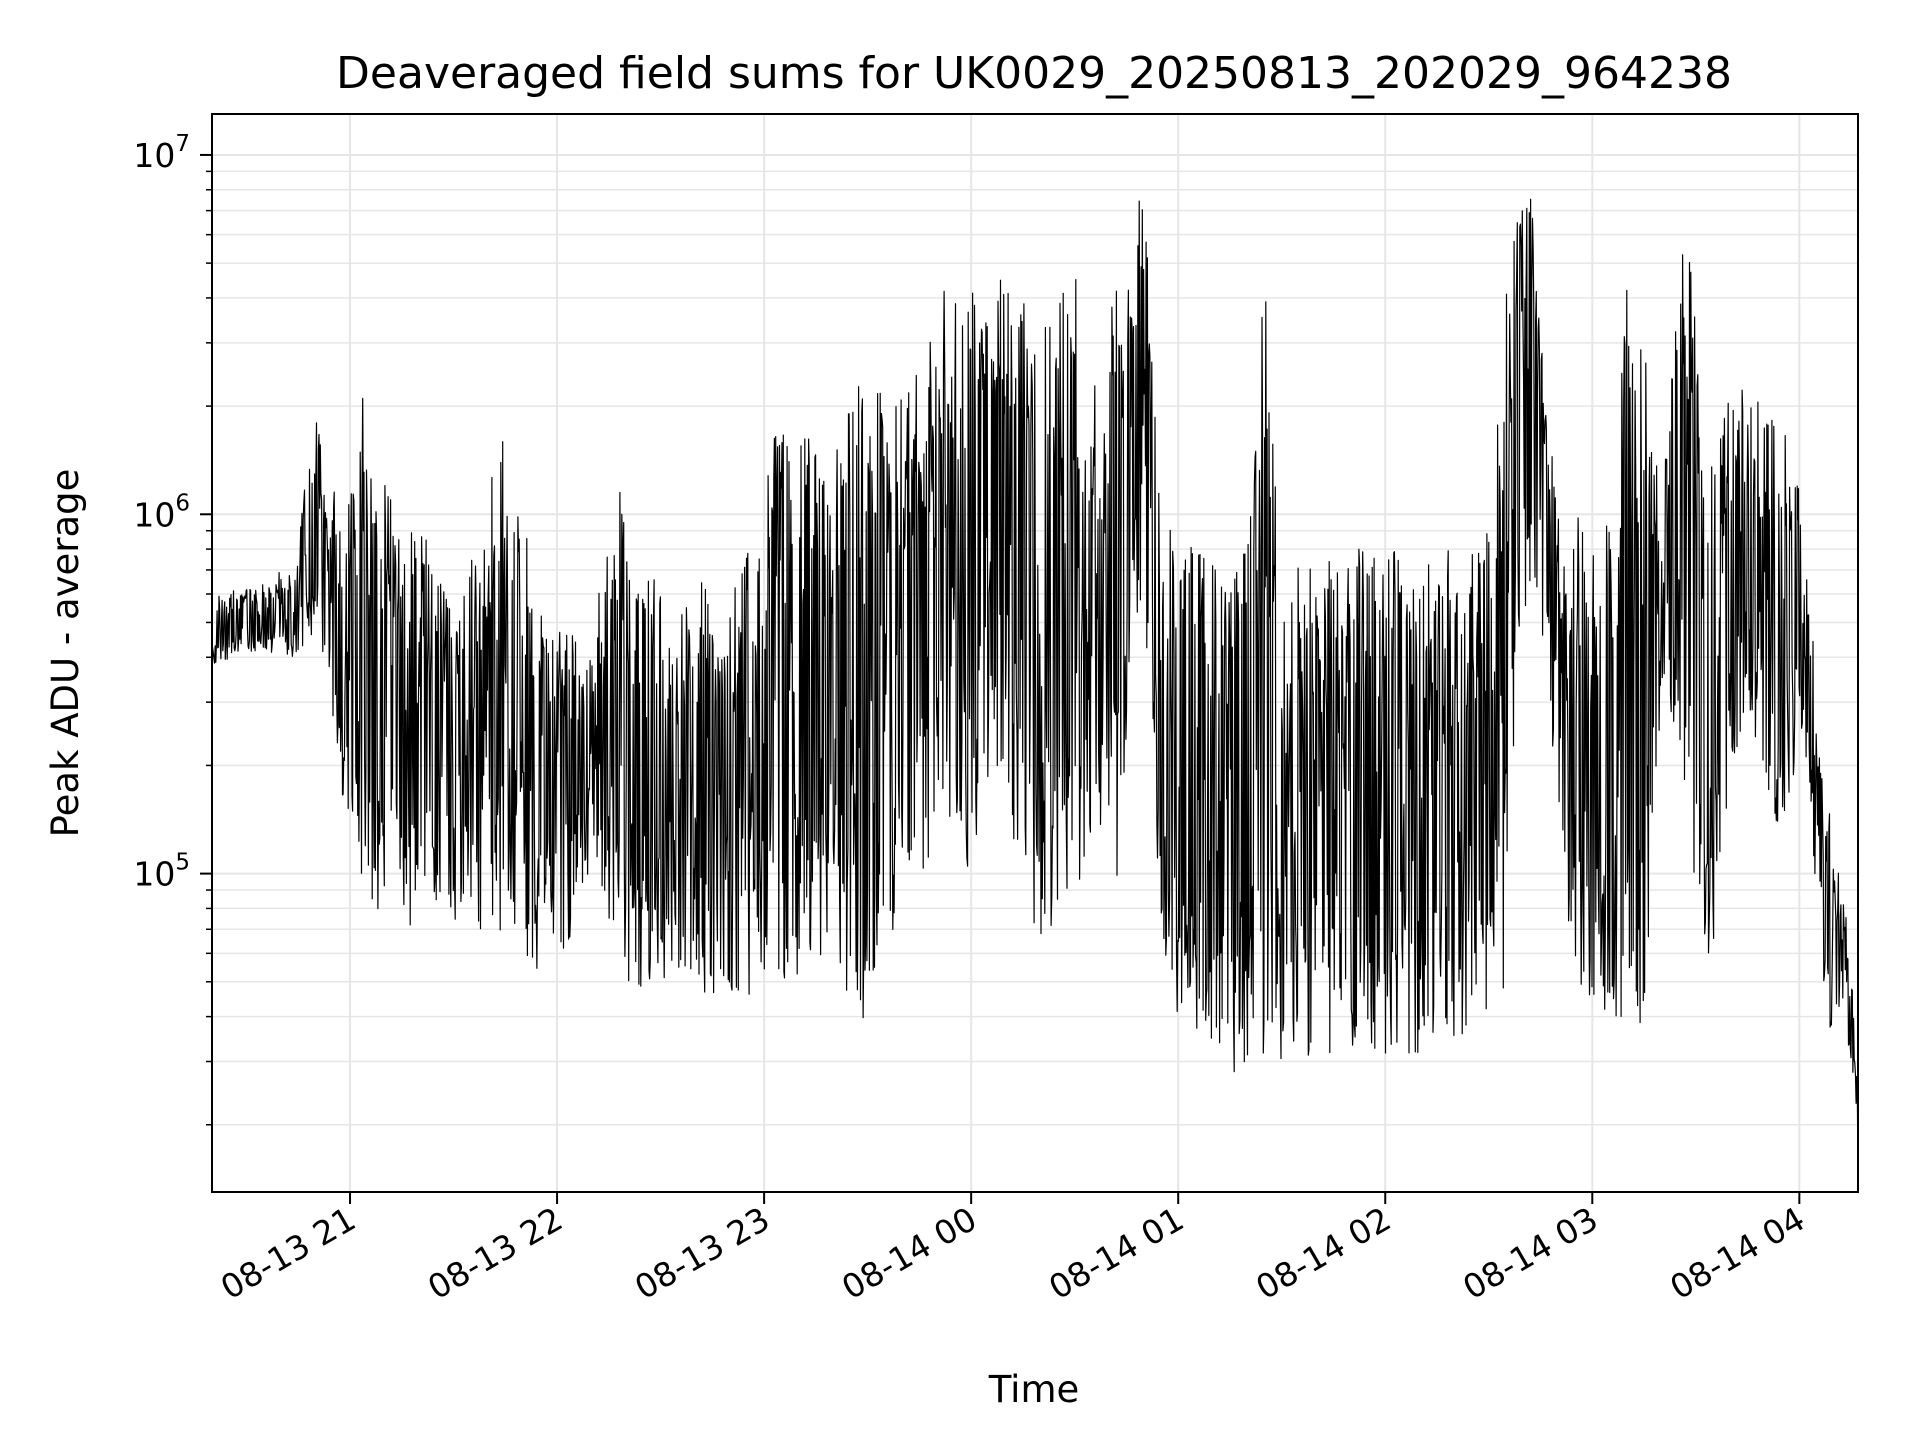 The width and height of the screenshot is (1920, 1440). Describe the element at coordinates (161, 512) in the screenshot. I see `y-tick-label: 10⁶` at that location.